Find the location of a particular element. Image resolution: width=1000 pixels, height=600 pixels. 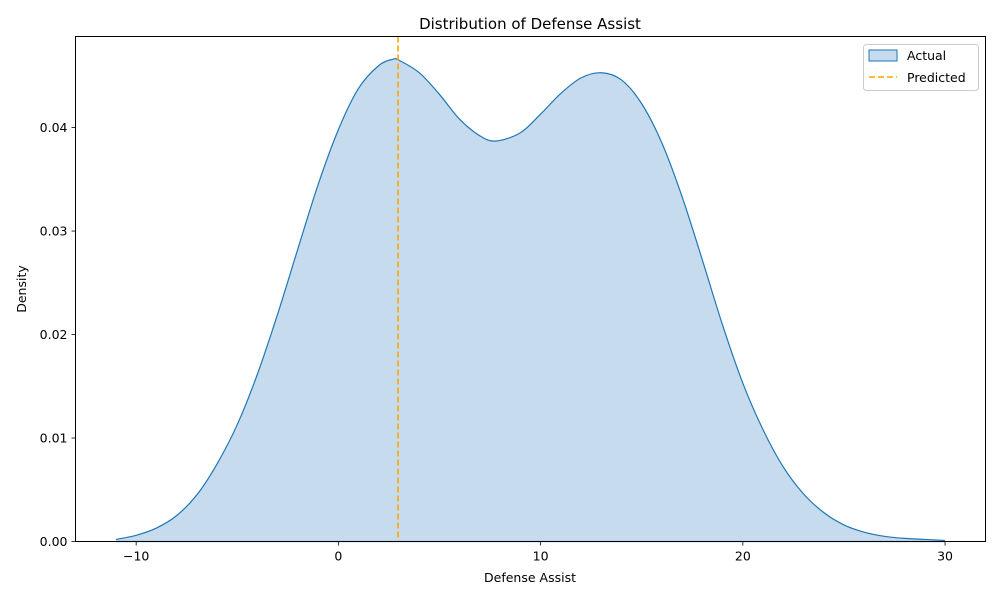

x-axis-label: Defense Assist is located at coordinates (530, 577).